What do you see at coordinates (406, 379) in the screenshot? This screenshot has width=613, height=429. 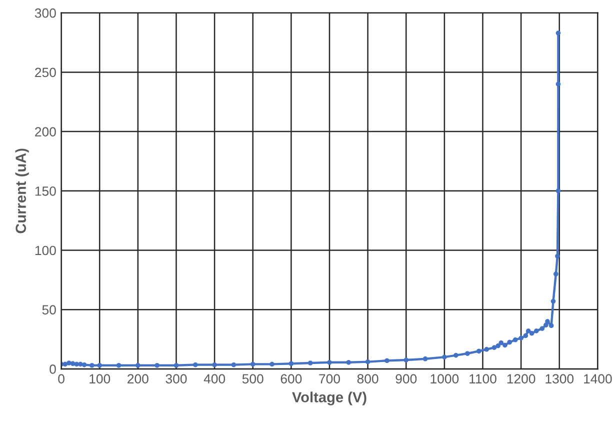 I see `x-tick-label: 900` at bounding box center [406, 379].